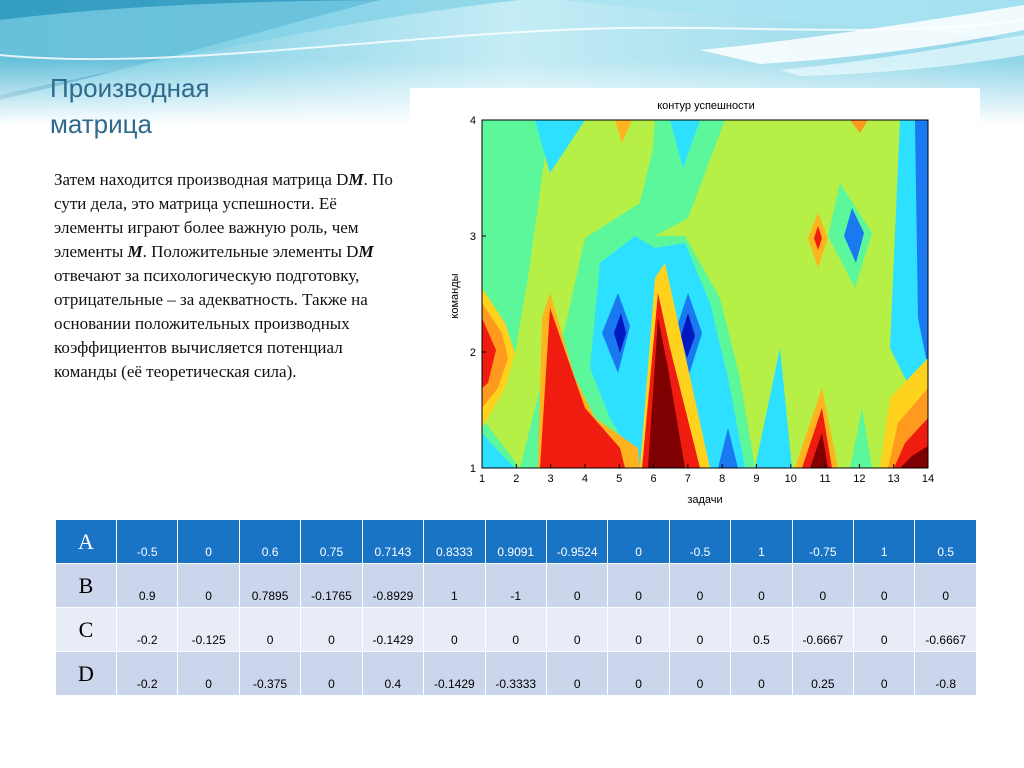 Image resolution: width=1024 pixels, height=768 pixels. Describe the element at coordinates (250, 251) in the screenshot. I see `body-text-part: . Положительные элементы D` at that location.